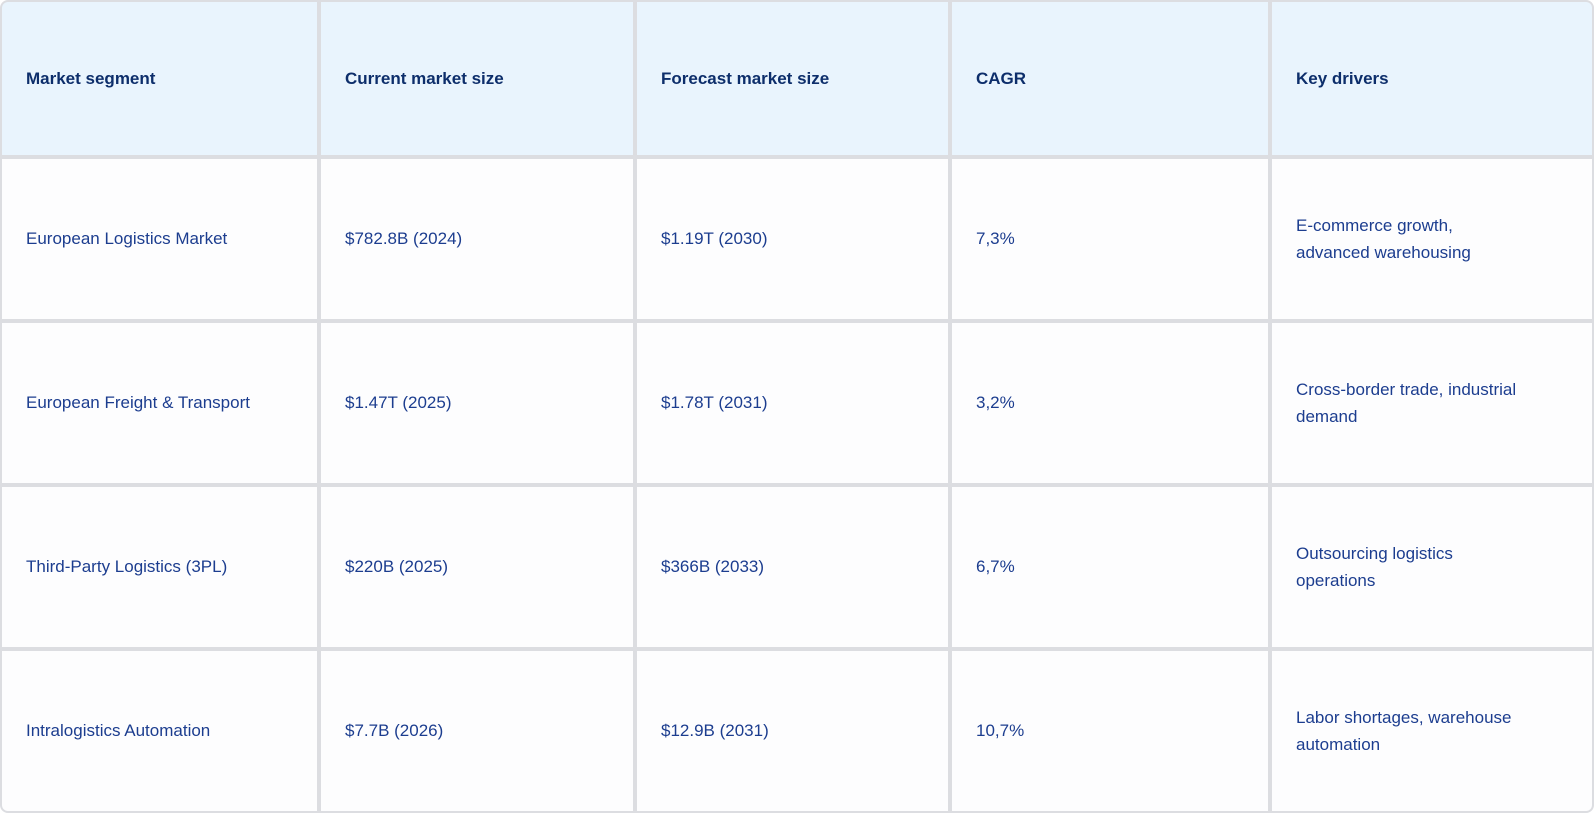 The width and height of the screenshot is (1594, 813). Describe the element at coordinates (127, 239) in the screenshot. I see `segment-value: European Logistics Market` at that location.